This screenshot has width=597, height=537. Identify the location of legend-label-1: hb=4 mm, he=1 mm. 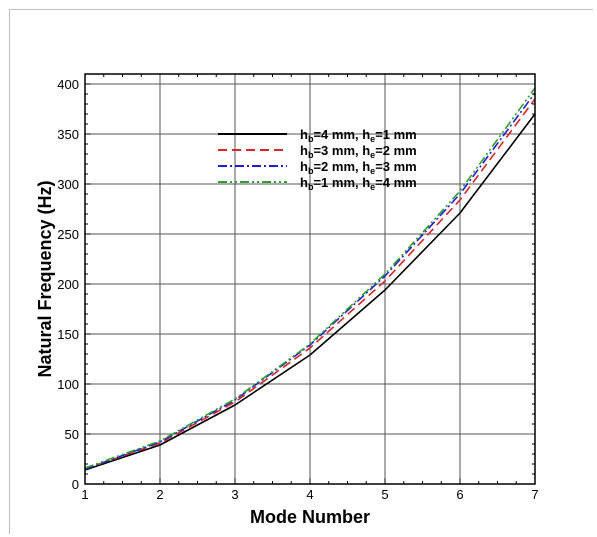
(358, 135).